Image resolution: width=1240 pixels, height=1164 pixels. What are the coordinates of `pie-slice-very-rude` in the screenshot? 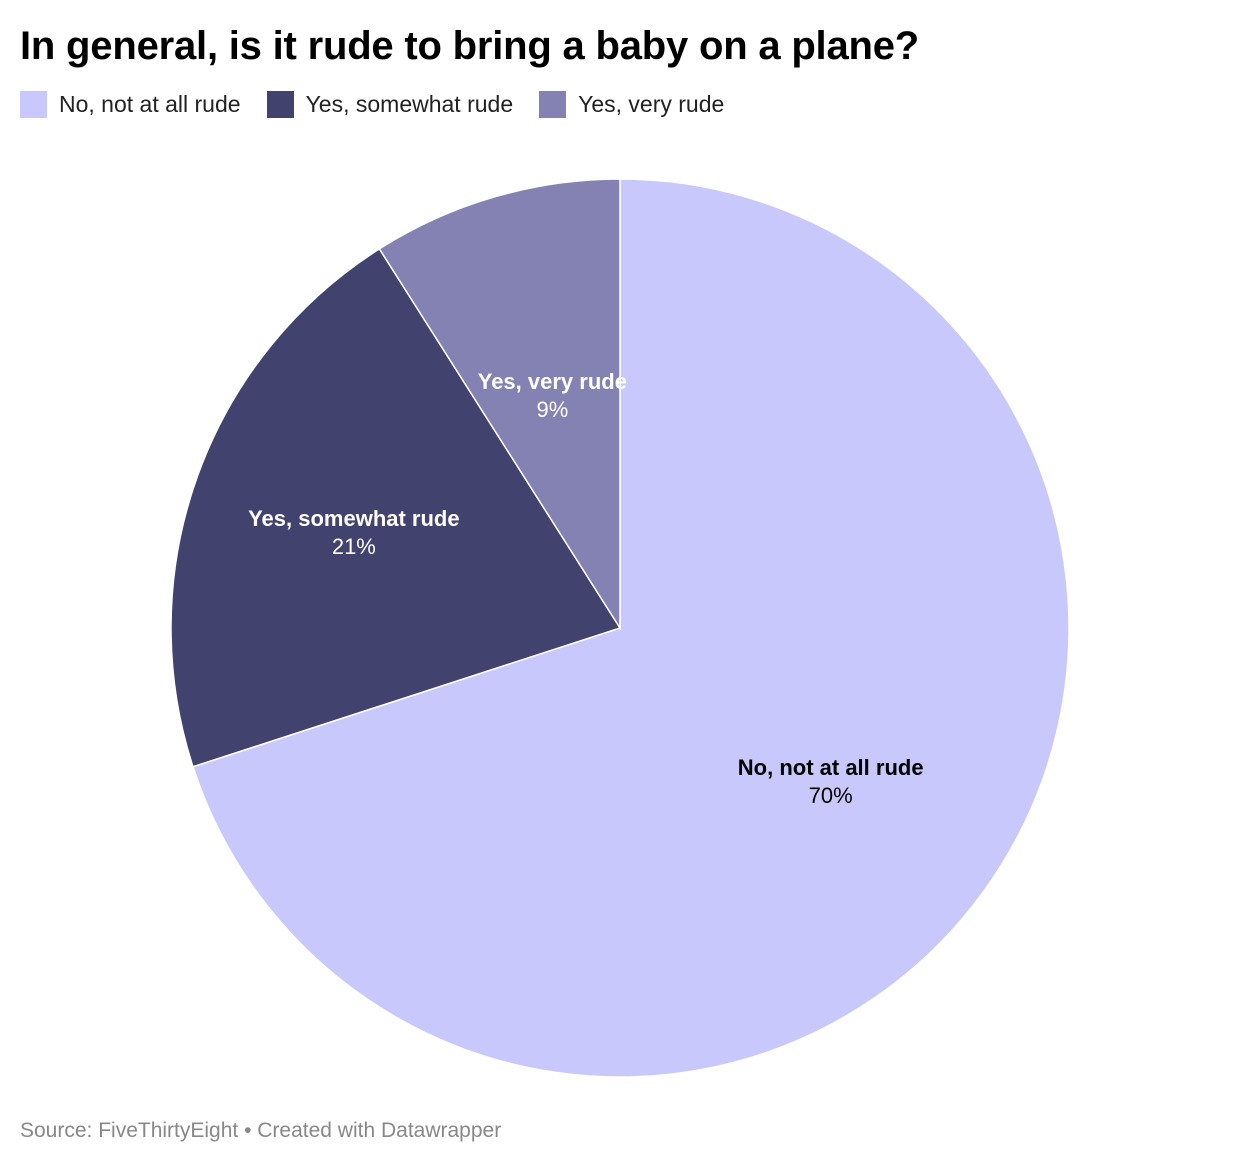 It's located at (499, 404).